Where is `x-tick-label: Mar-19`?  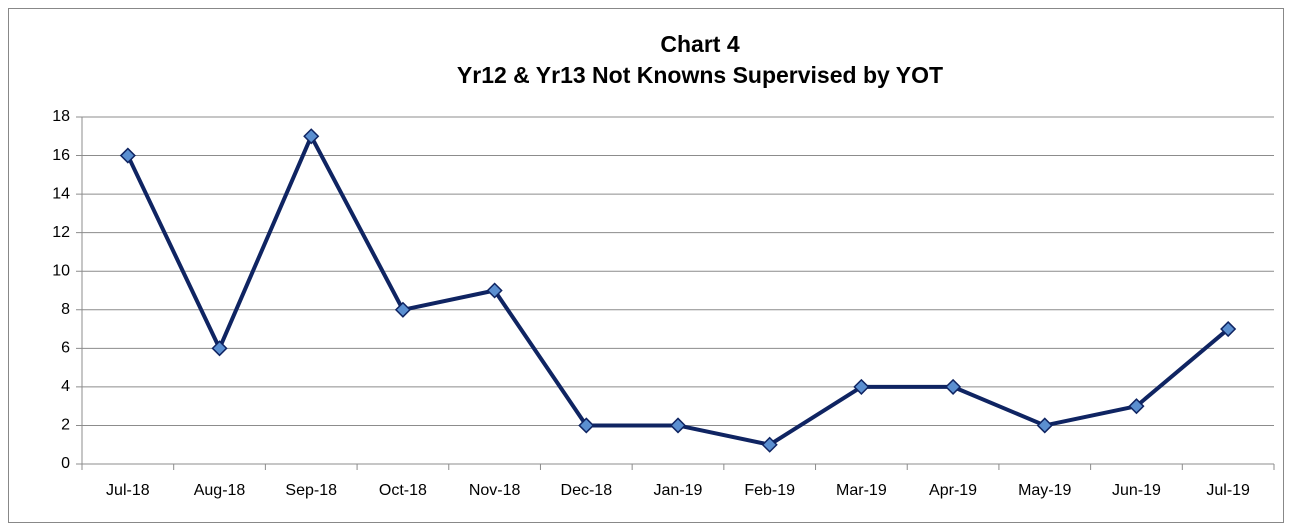
x-tick-label: Mar-19 is located at coordinates (861, 490).